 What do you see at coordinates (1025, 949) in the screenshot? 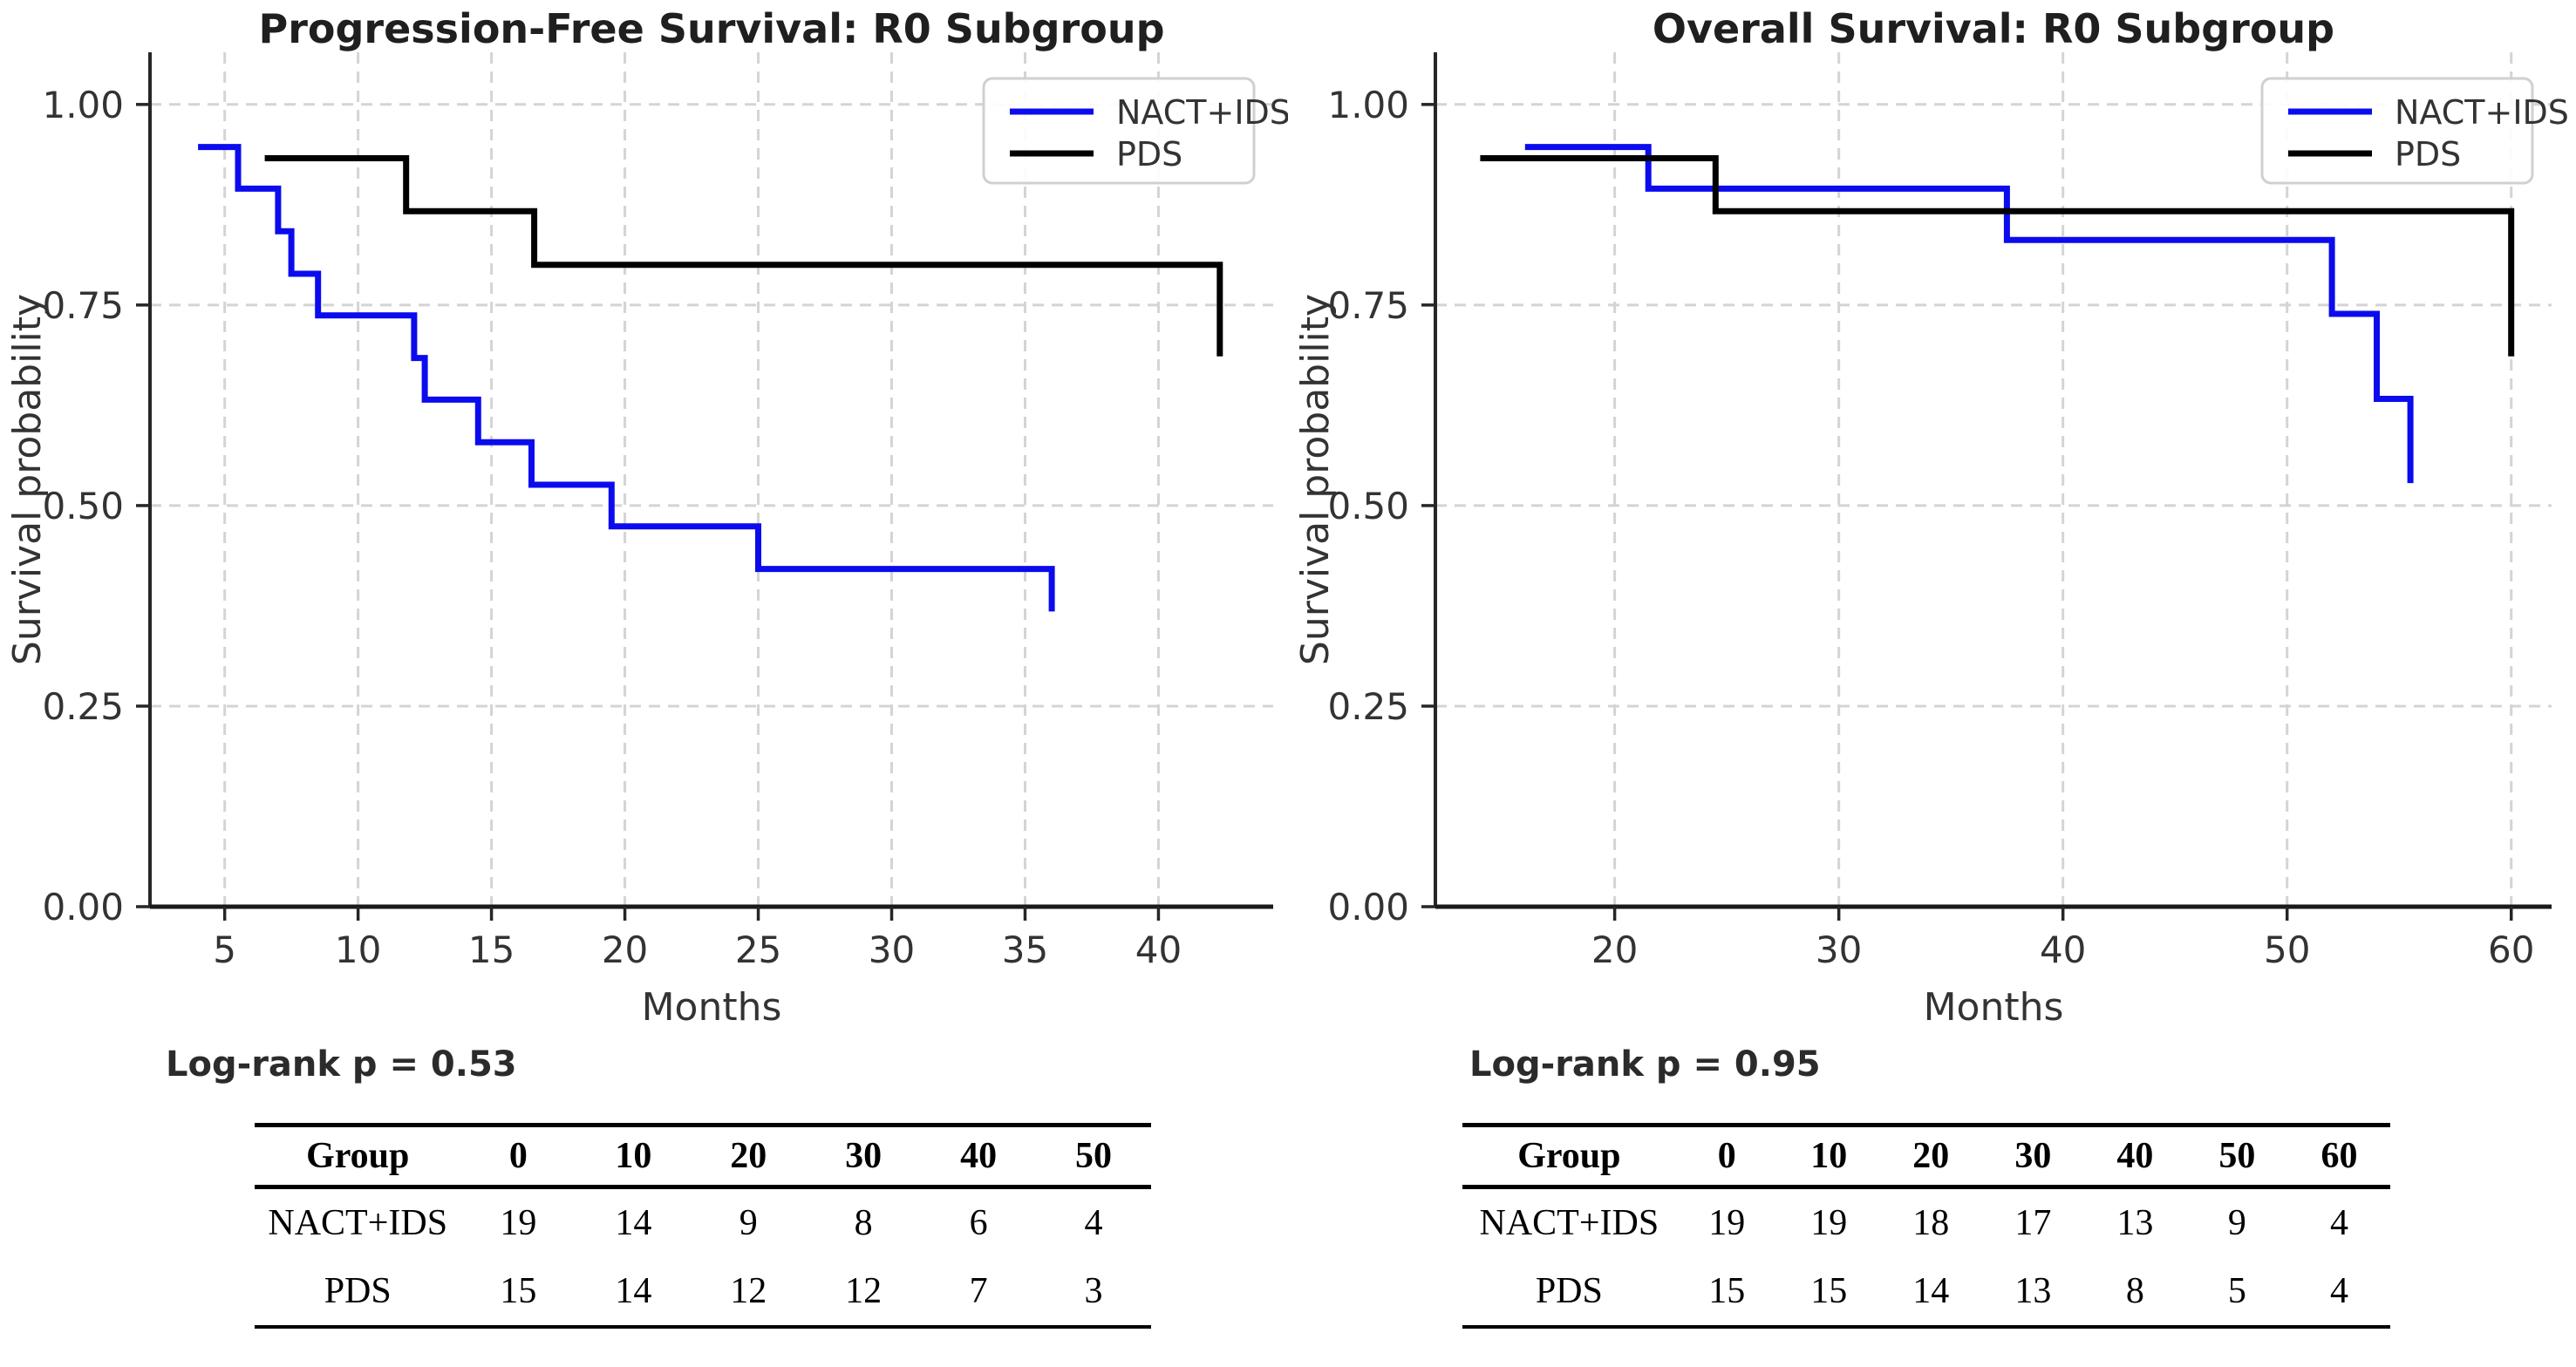
I see `x-tick-label: 35` at bounding box center [1025, 949].